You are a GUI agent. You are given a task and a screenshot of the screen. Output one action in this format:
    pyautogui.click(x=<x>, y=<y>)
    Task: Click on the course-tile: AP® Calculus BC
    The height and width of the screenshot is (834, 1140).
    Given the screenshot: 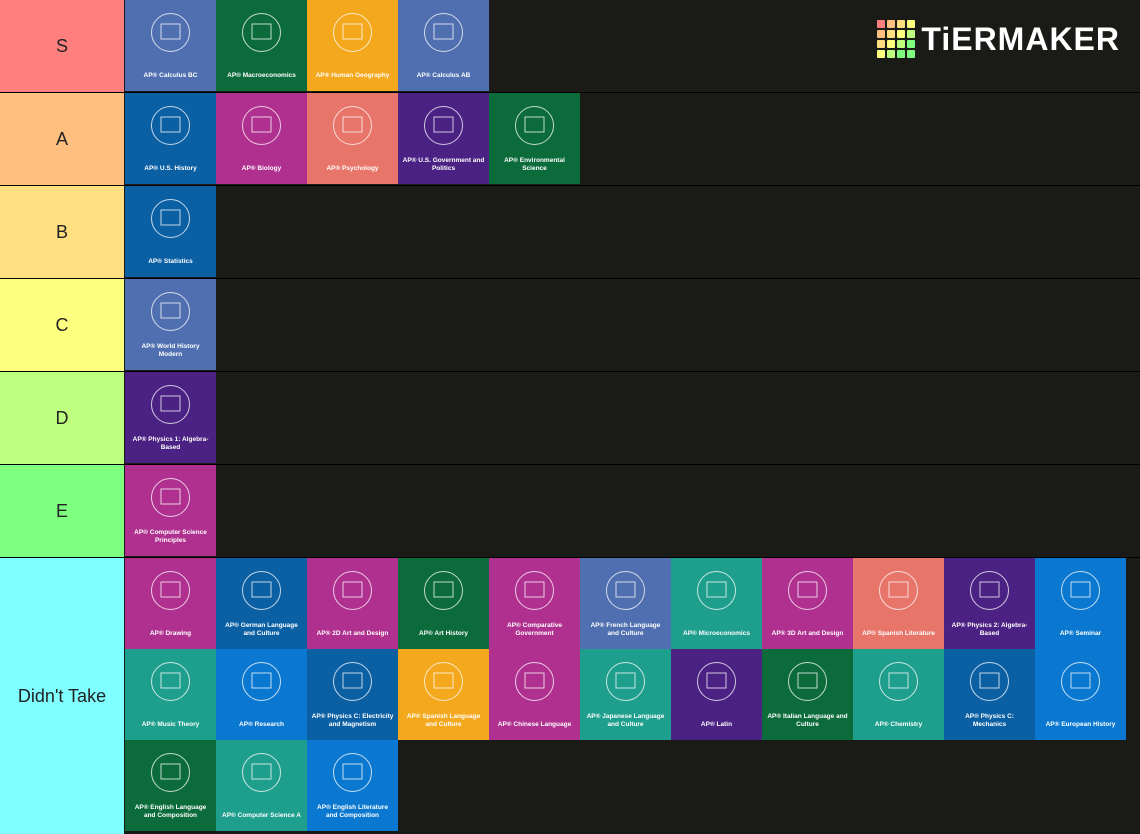 What is the action you would take?
    pyautogui.click(x=170, y=45)
    